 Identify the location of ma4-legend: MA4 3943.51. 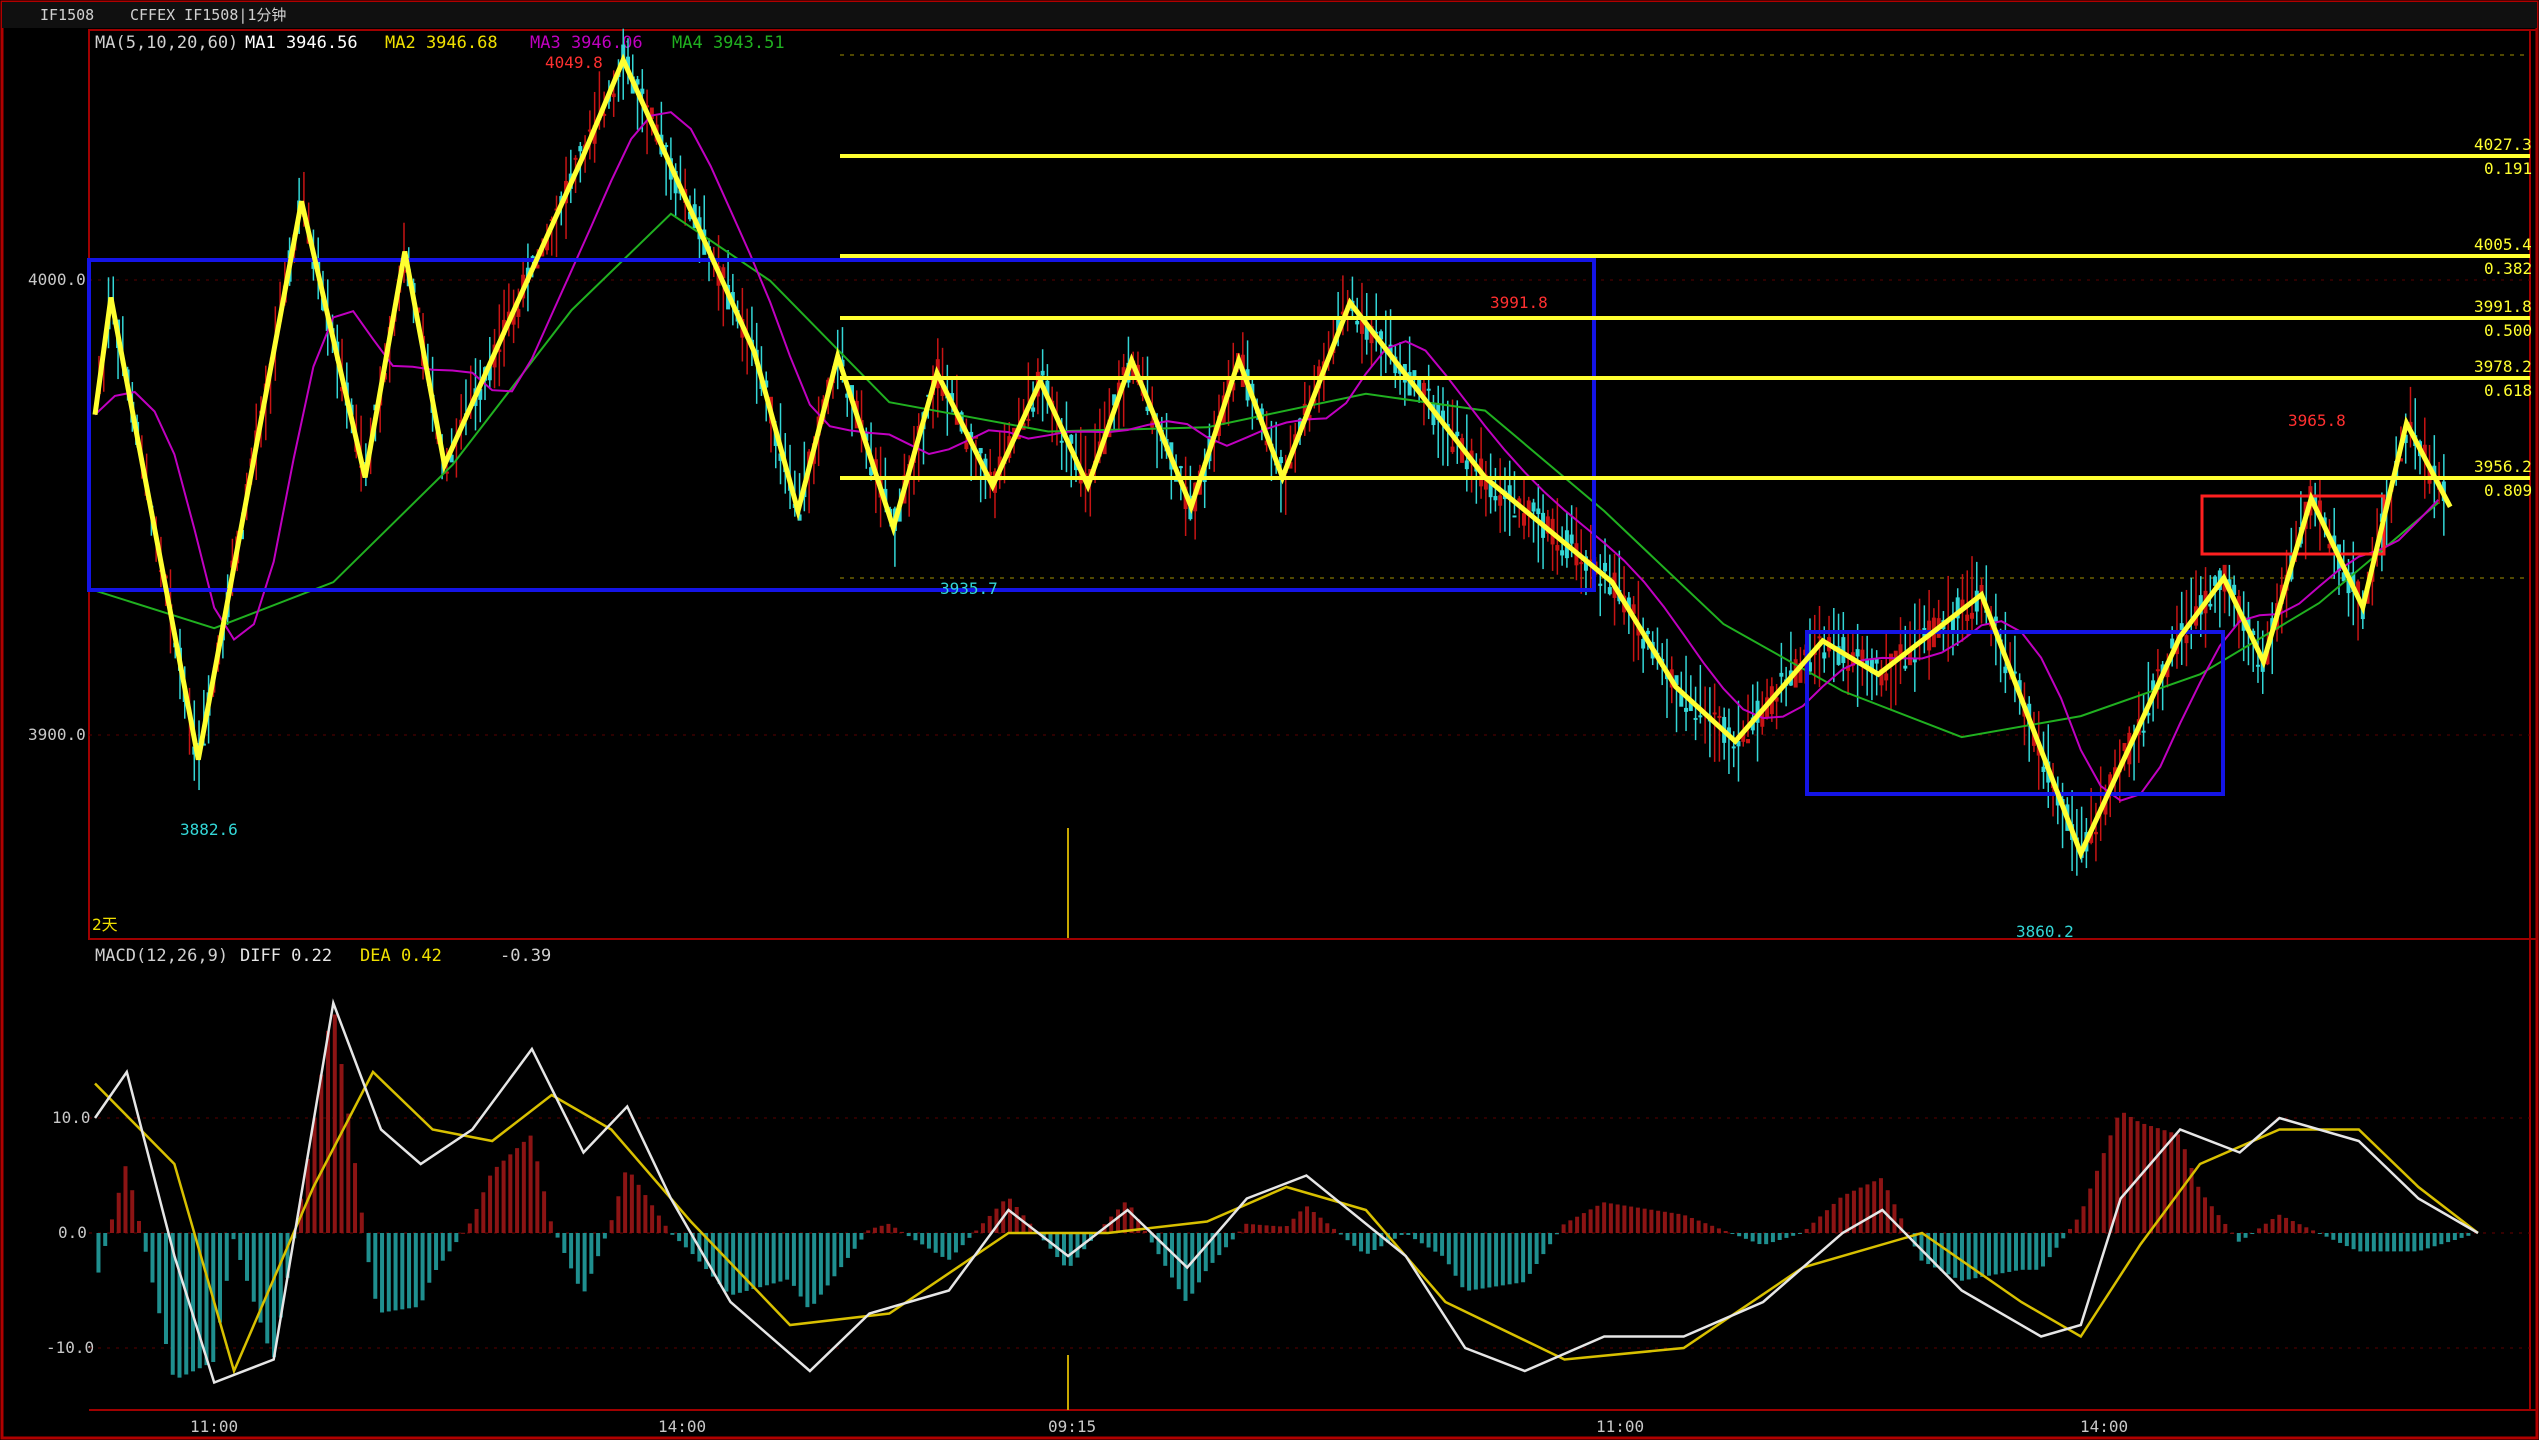
(728, 43).